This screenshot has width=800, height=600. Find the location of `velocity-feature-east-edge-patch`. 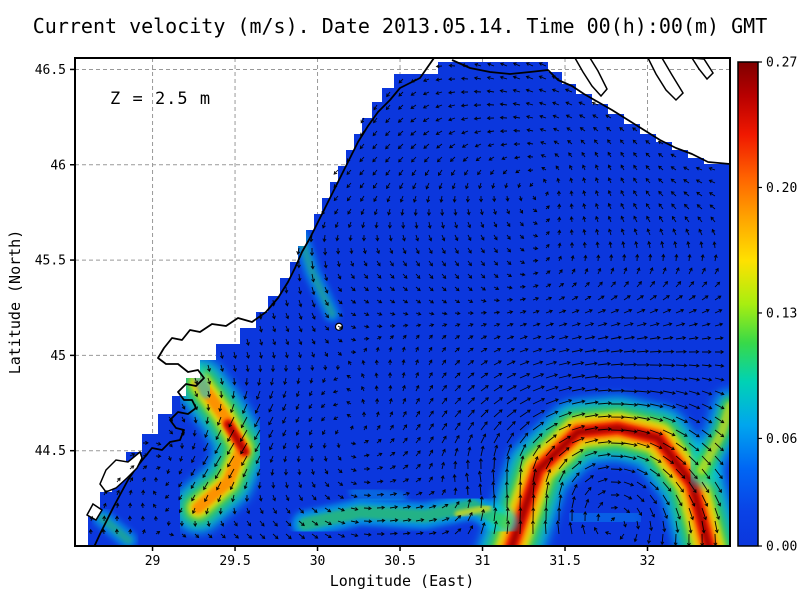

velocity-feature-east-edge-patch is located at coordinates (713, 438).